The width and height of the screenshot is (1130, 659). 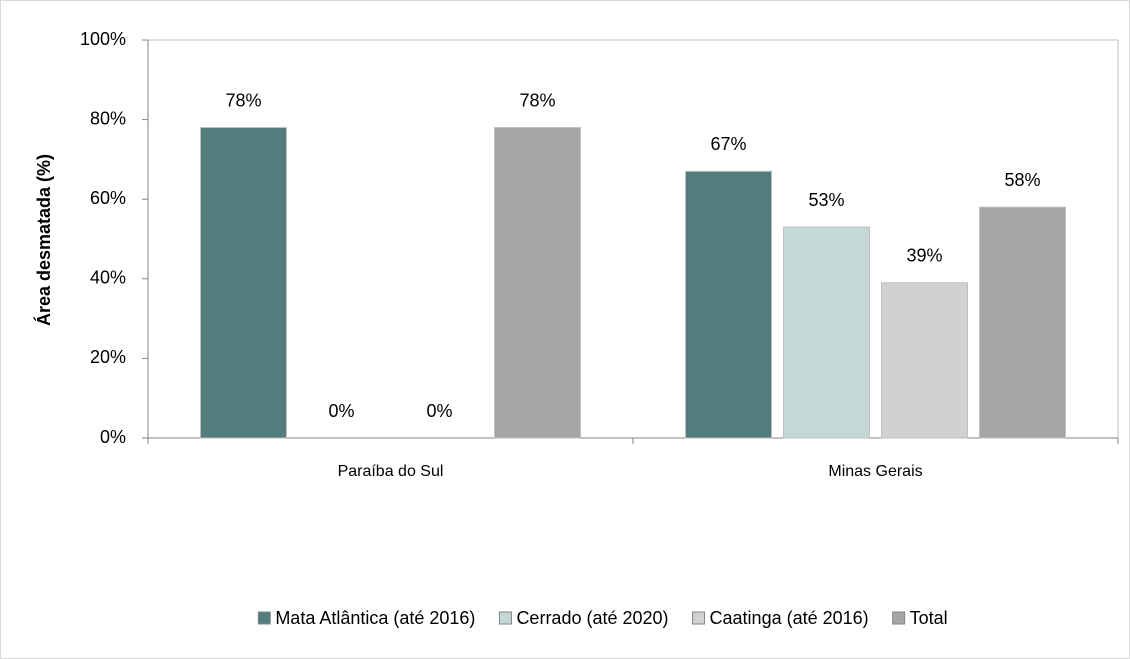 What do you see at coordinates (789, 618) in the screenshot?
I see `legend-label: Caatinga (até 2016)` at bounding box center [789, 618].